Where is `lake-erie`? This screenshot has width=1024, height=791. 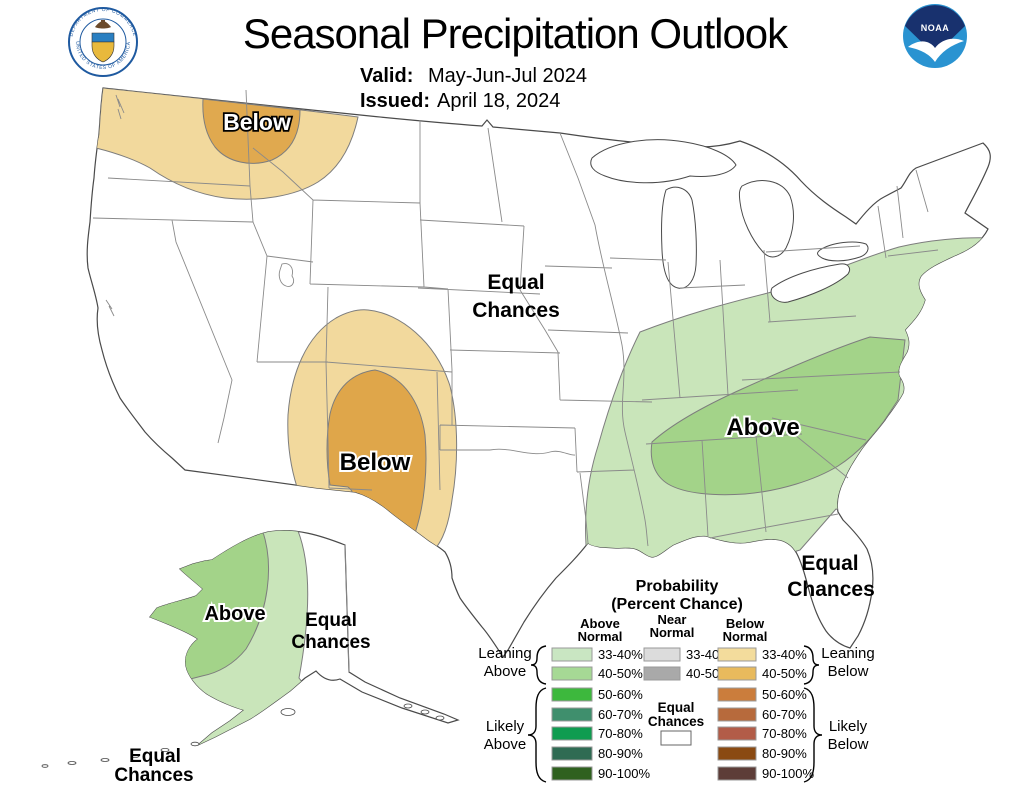 lake-erie is located at coordinates (810, 283).